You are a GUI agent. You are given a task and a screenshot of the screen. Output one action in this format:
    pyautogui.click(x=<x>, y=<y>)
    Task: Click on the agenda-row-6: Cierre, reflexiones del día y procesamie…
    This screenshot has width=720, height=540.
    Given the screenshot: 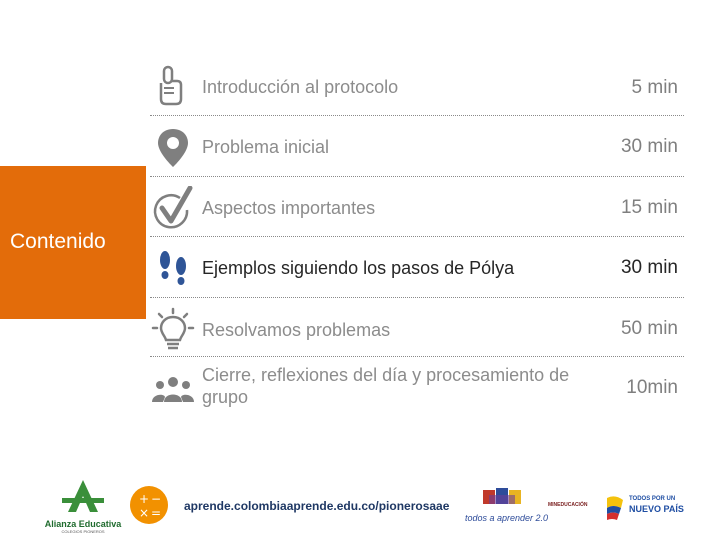 What is the action you would take?
    pyautogui.click(x=417, y=390)
    